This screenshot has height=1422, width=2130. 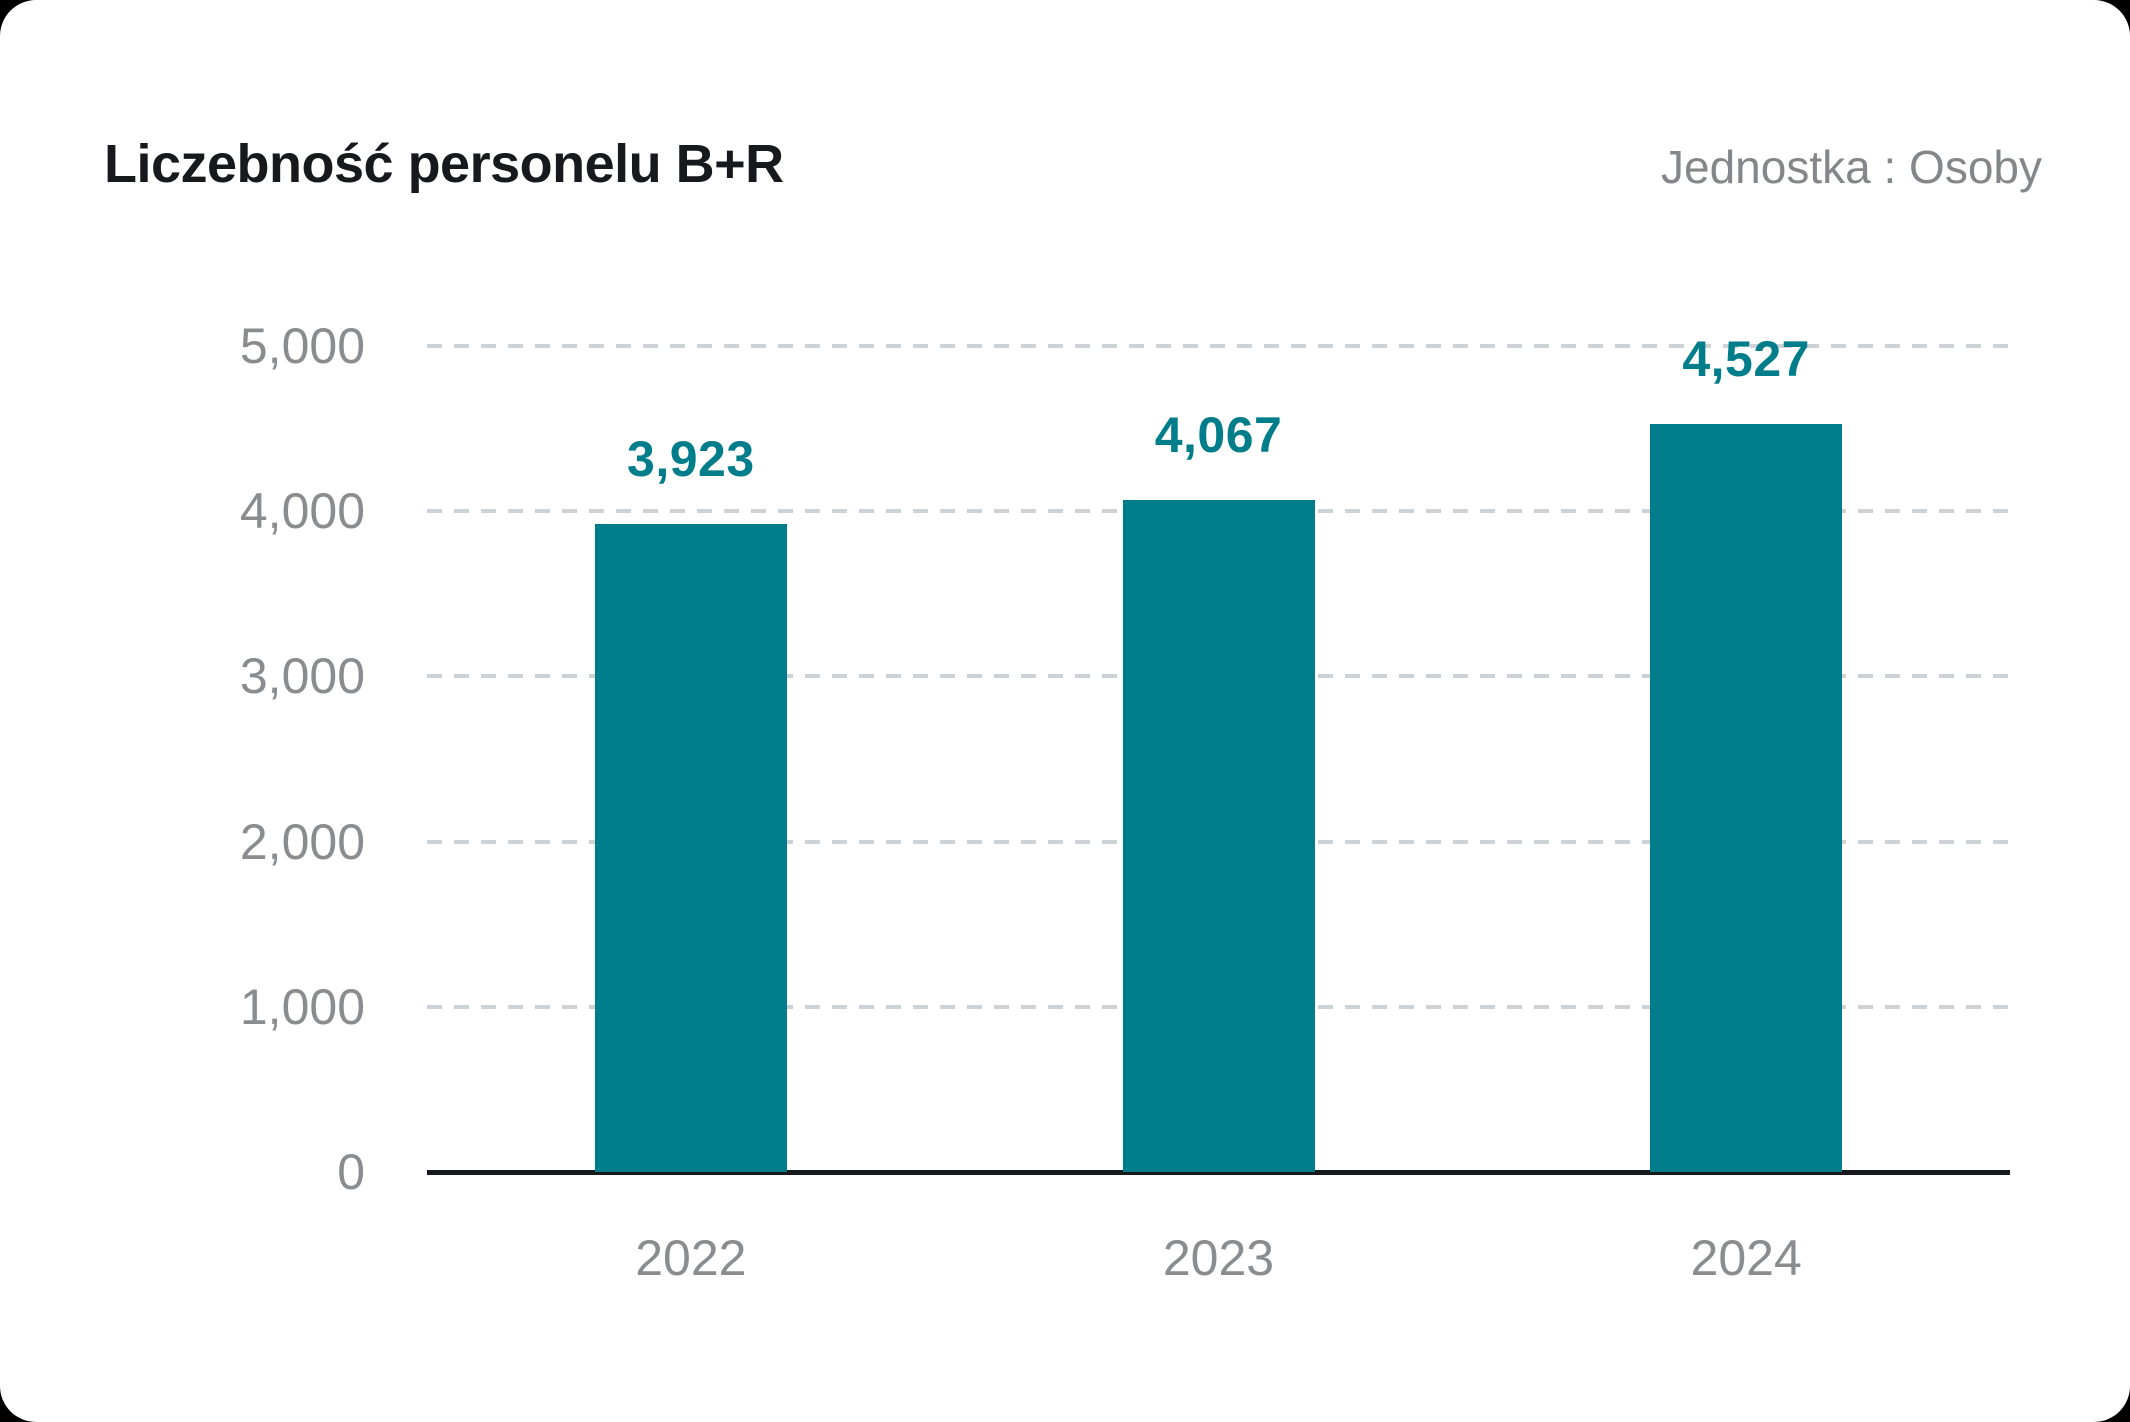 What do you see at coordinates (691, 458) in the screenshot?
I see `value-label-2022: 3,923` at bounding box center [691, 458].